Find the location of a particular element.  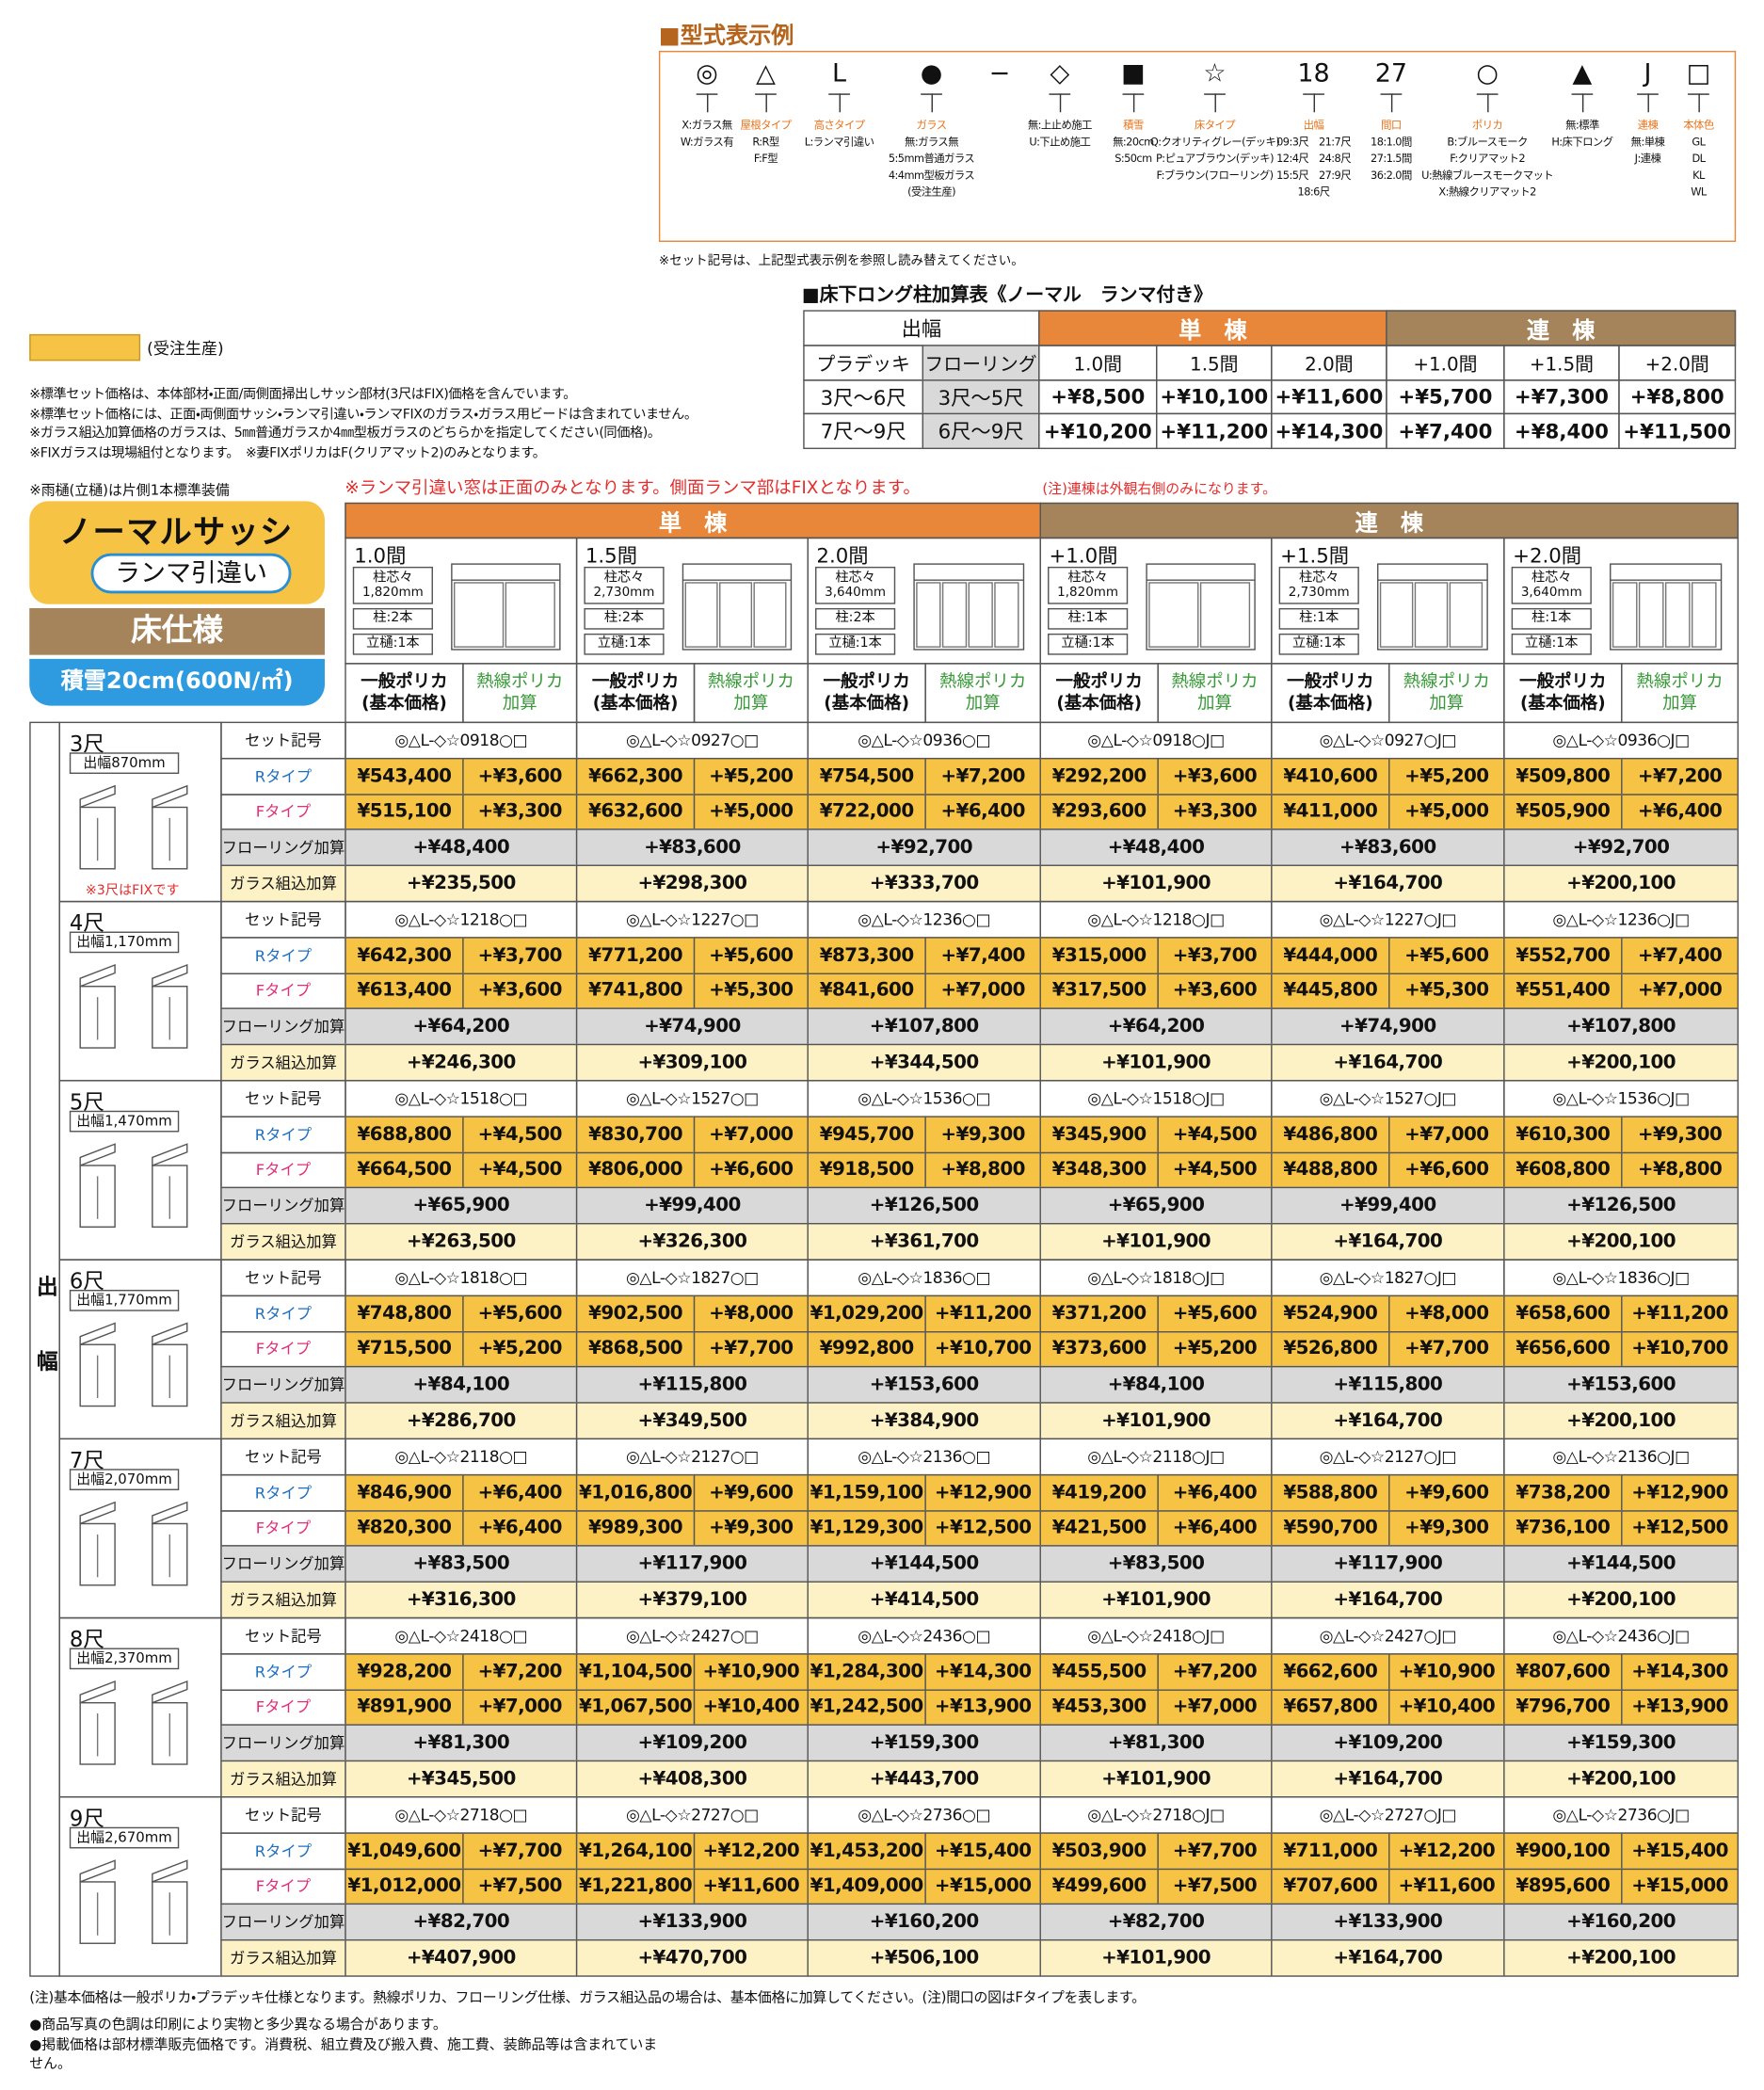

add-price: +¥14,300 is located at coordinates (1680, 1671).